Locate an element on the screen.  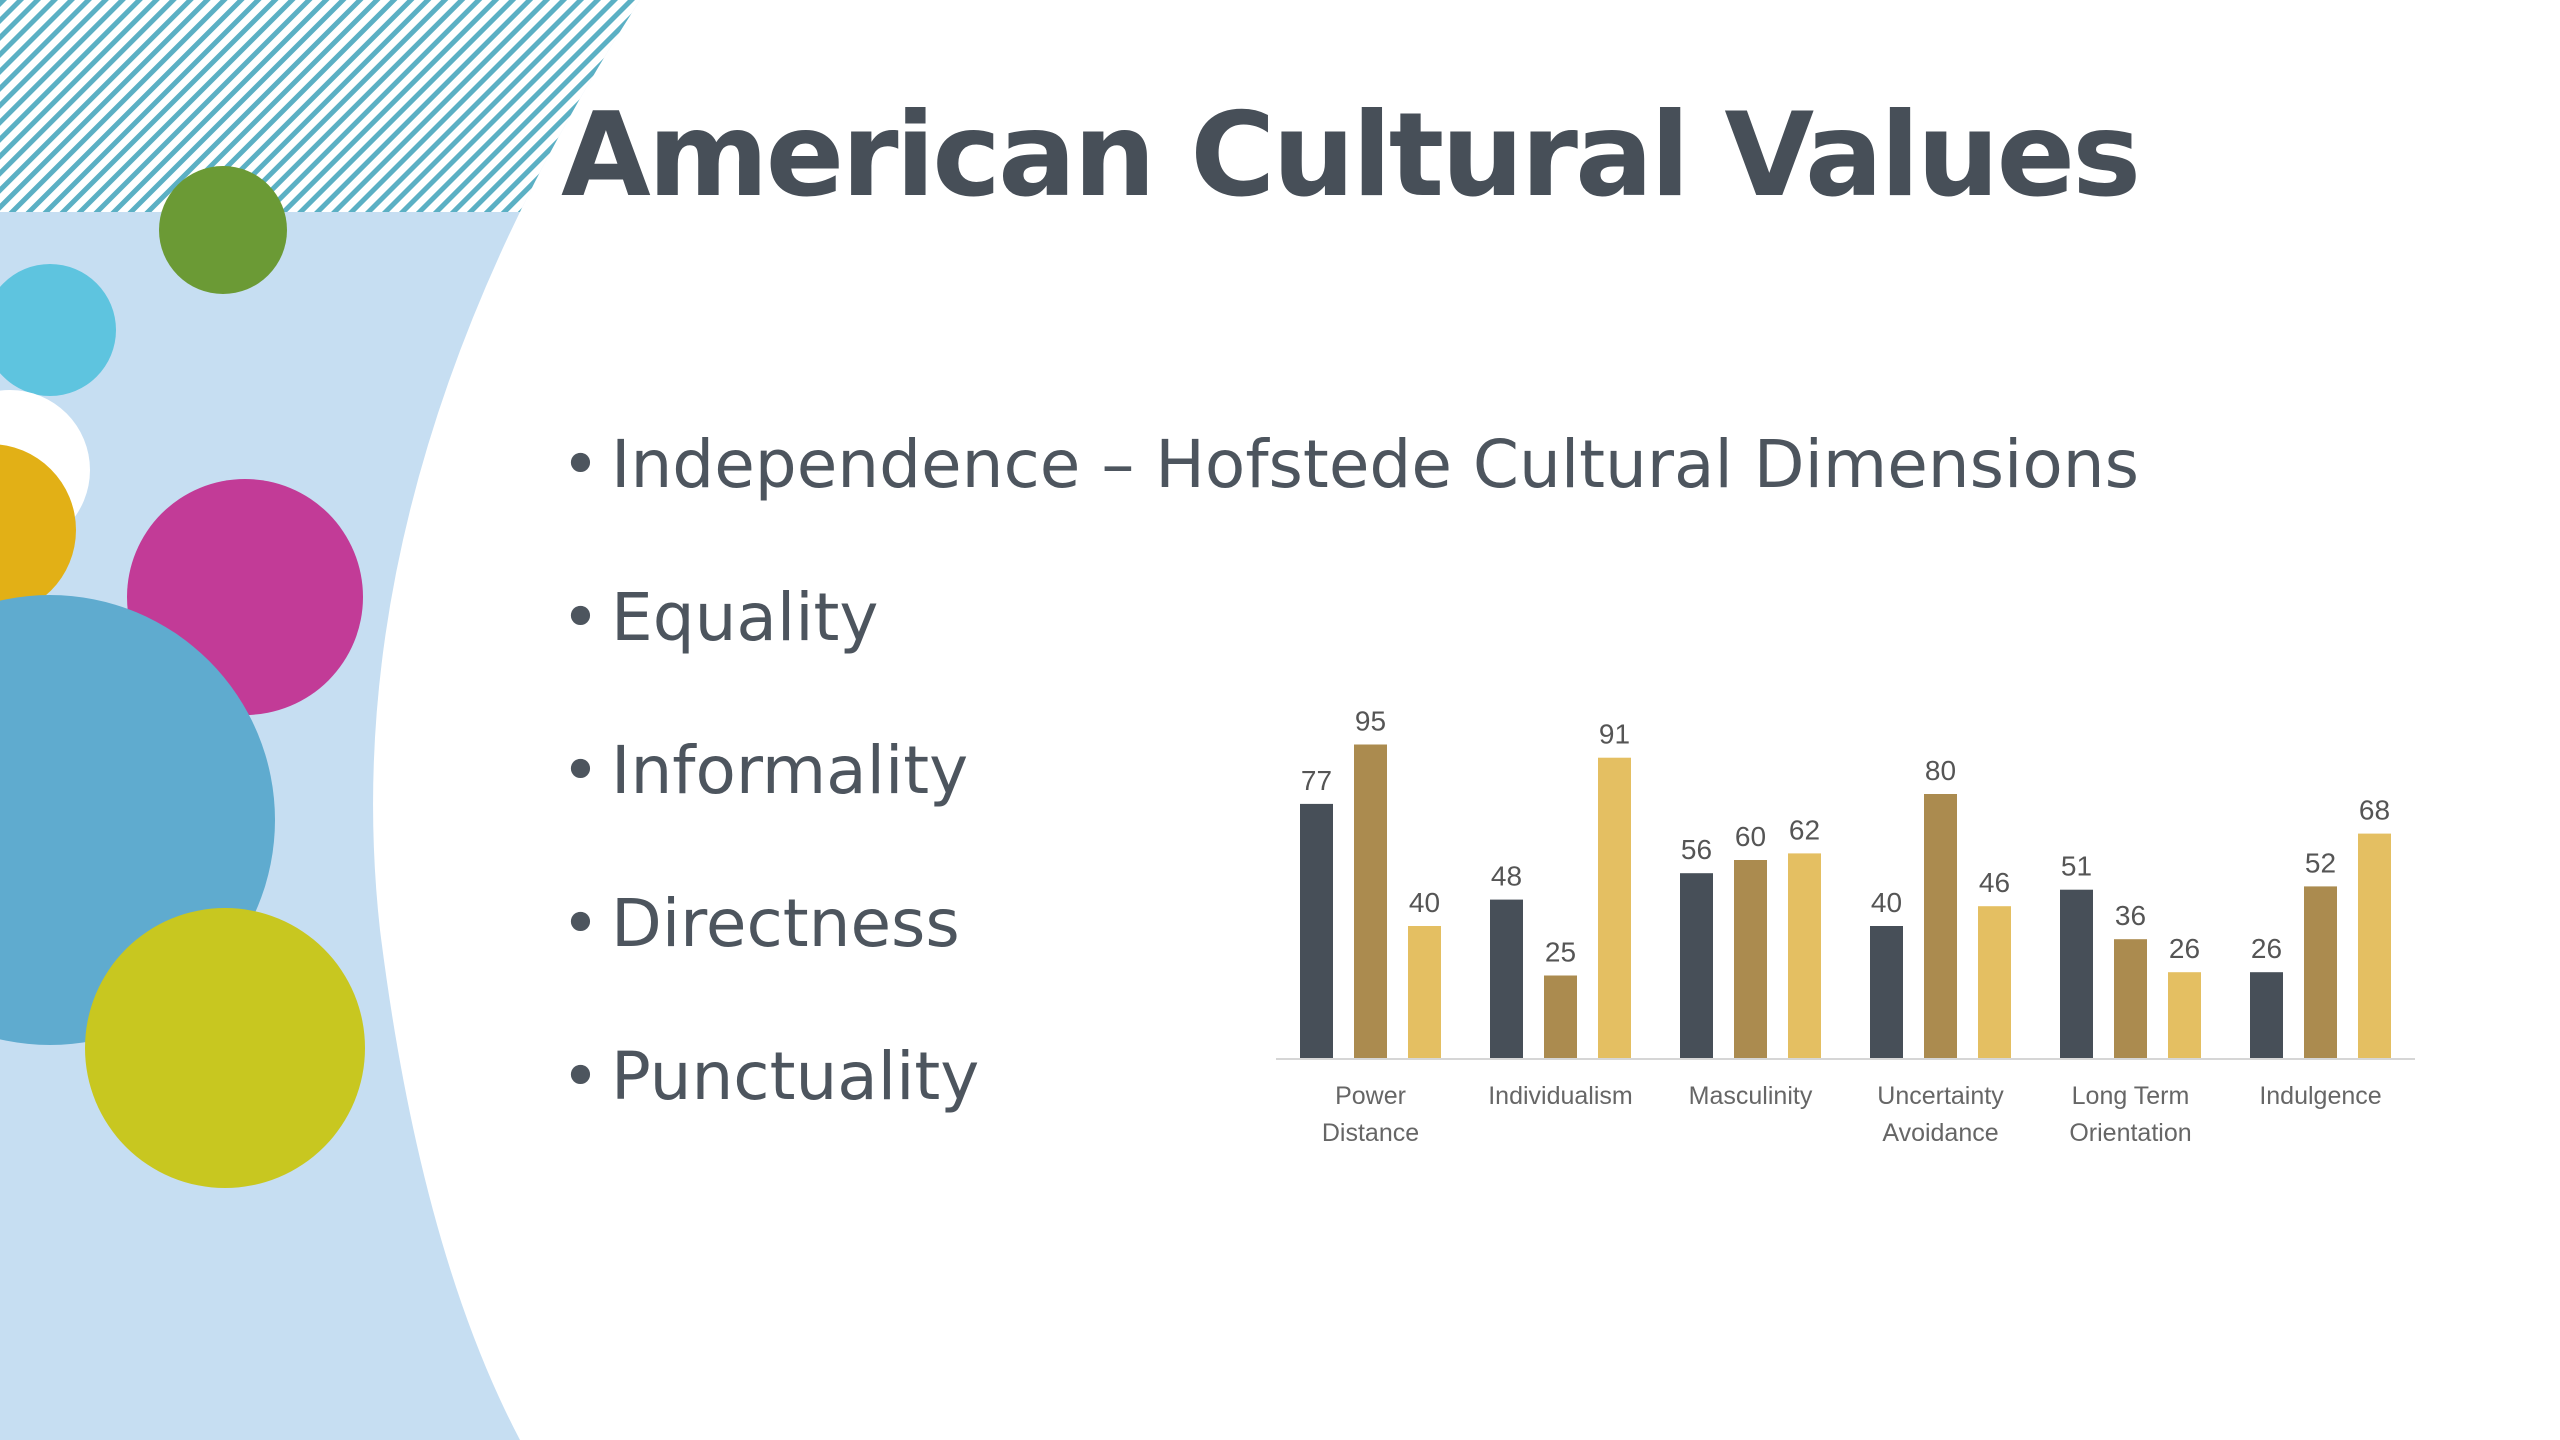
bar-value-label: 51 is located at coordinates (2076, 866).